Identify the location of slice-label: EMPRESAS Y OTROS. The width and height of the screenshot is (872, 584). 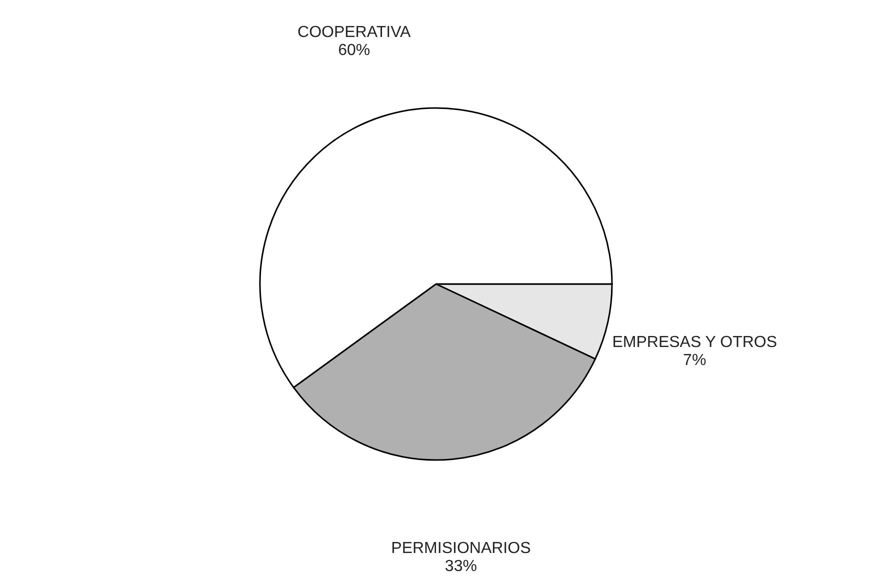
(695, 342).